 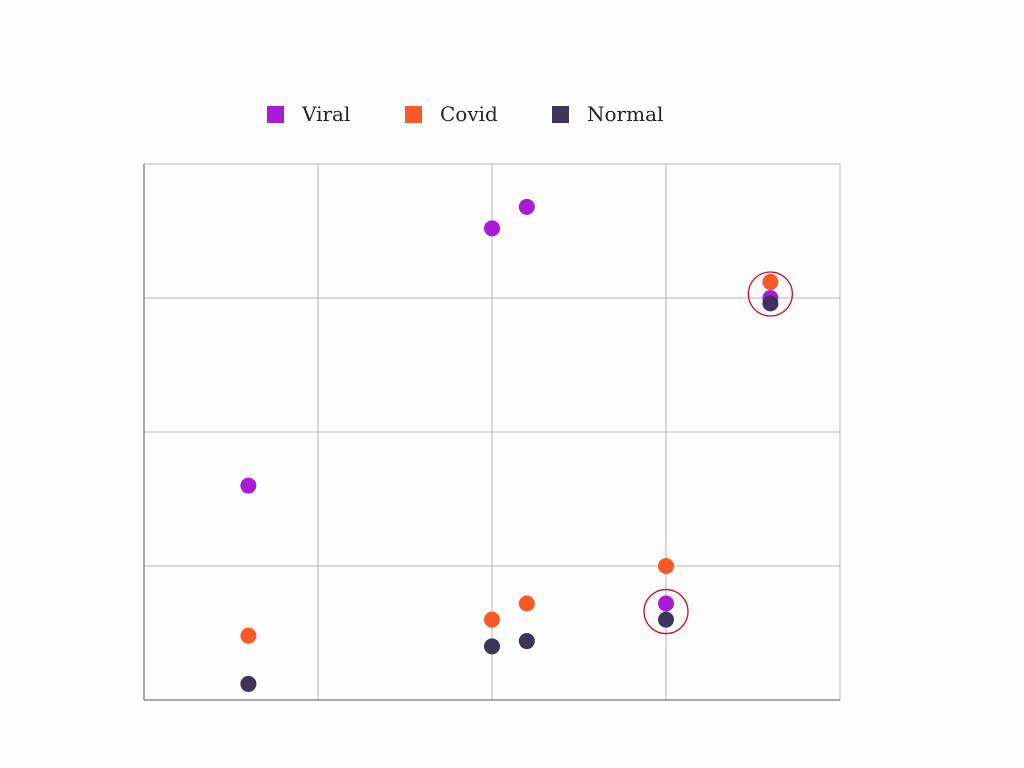 I want to click on legend-label: Normal, so click(x=625, y=114).